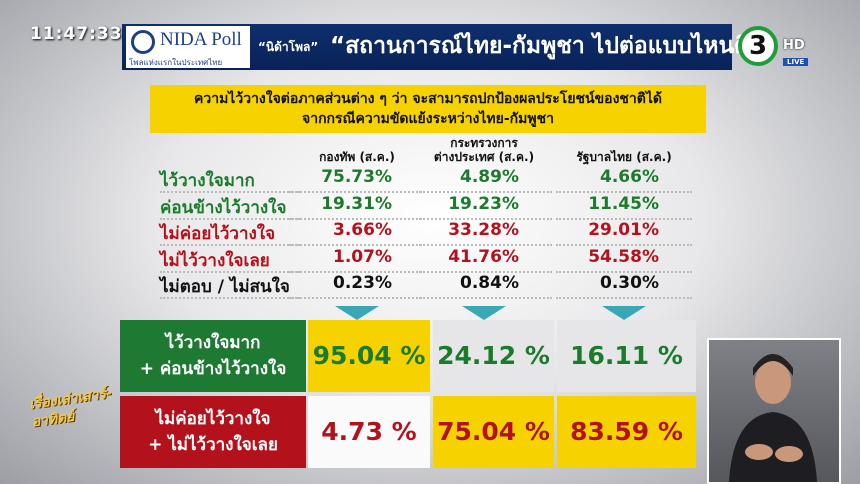  What do you see at coordinates (362, 230) in the screenshot?
I see `table-cell: 3.66%` at bounding box center [362, 230].